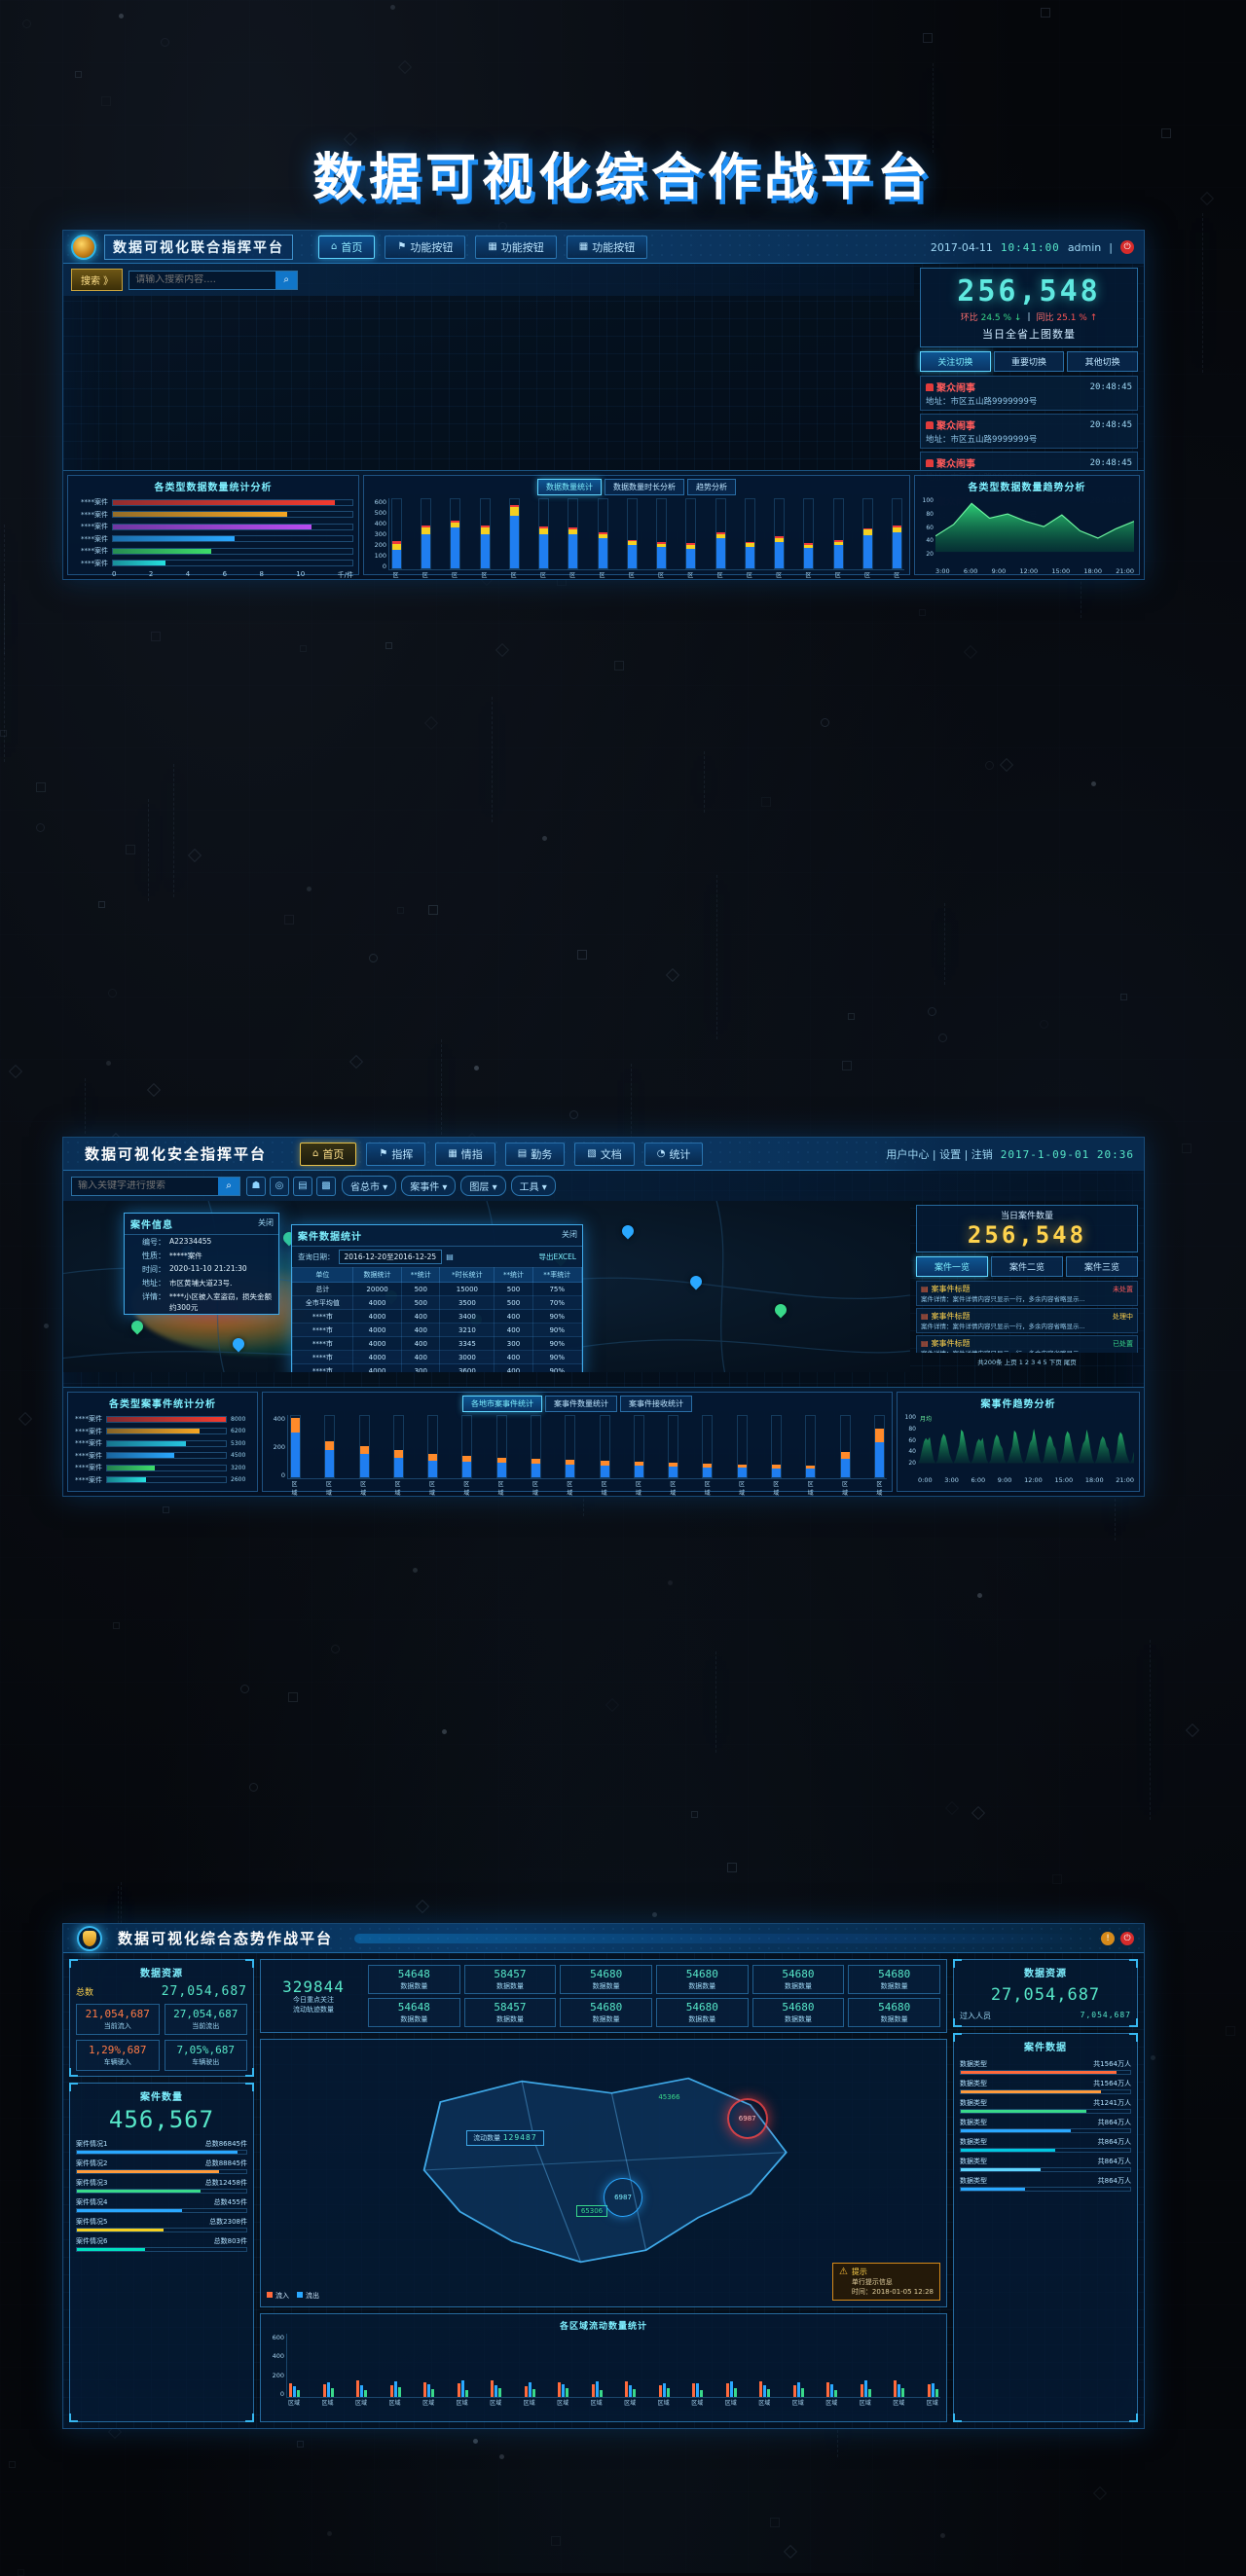  What do you see at coordinates (467, 1330) in the screenshot?
I see `table-cell: 3210` at bounding box center [467, 1330].